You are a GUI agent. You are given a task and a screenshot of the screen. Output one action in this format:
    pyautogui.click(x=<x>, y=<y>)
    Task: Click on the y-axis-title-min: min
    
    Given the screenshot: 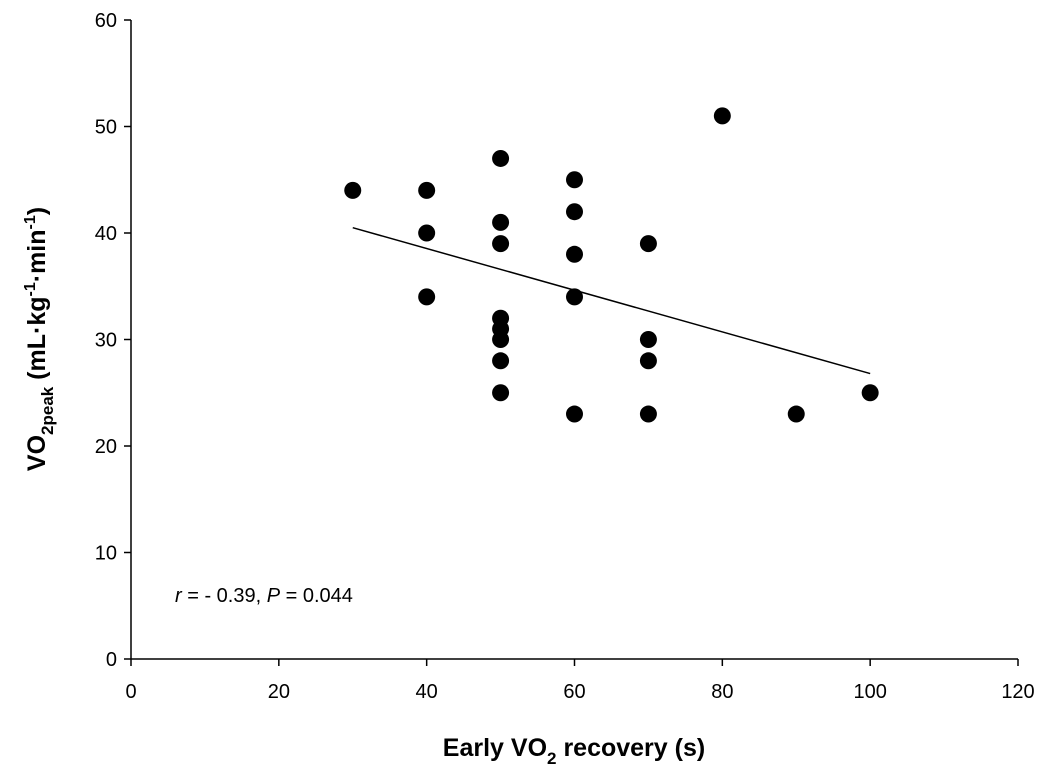 What is the action you would take?
    pyautogui.click(x=37, y=251)
    